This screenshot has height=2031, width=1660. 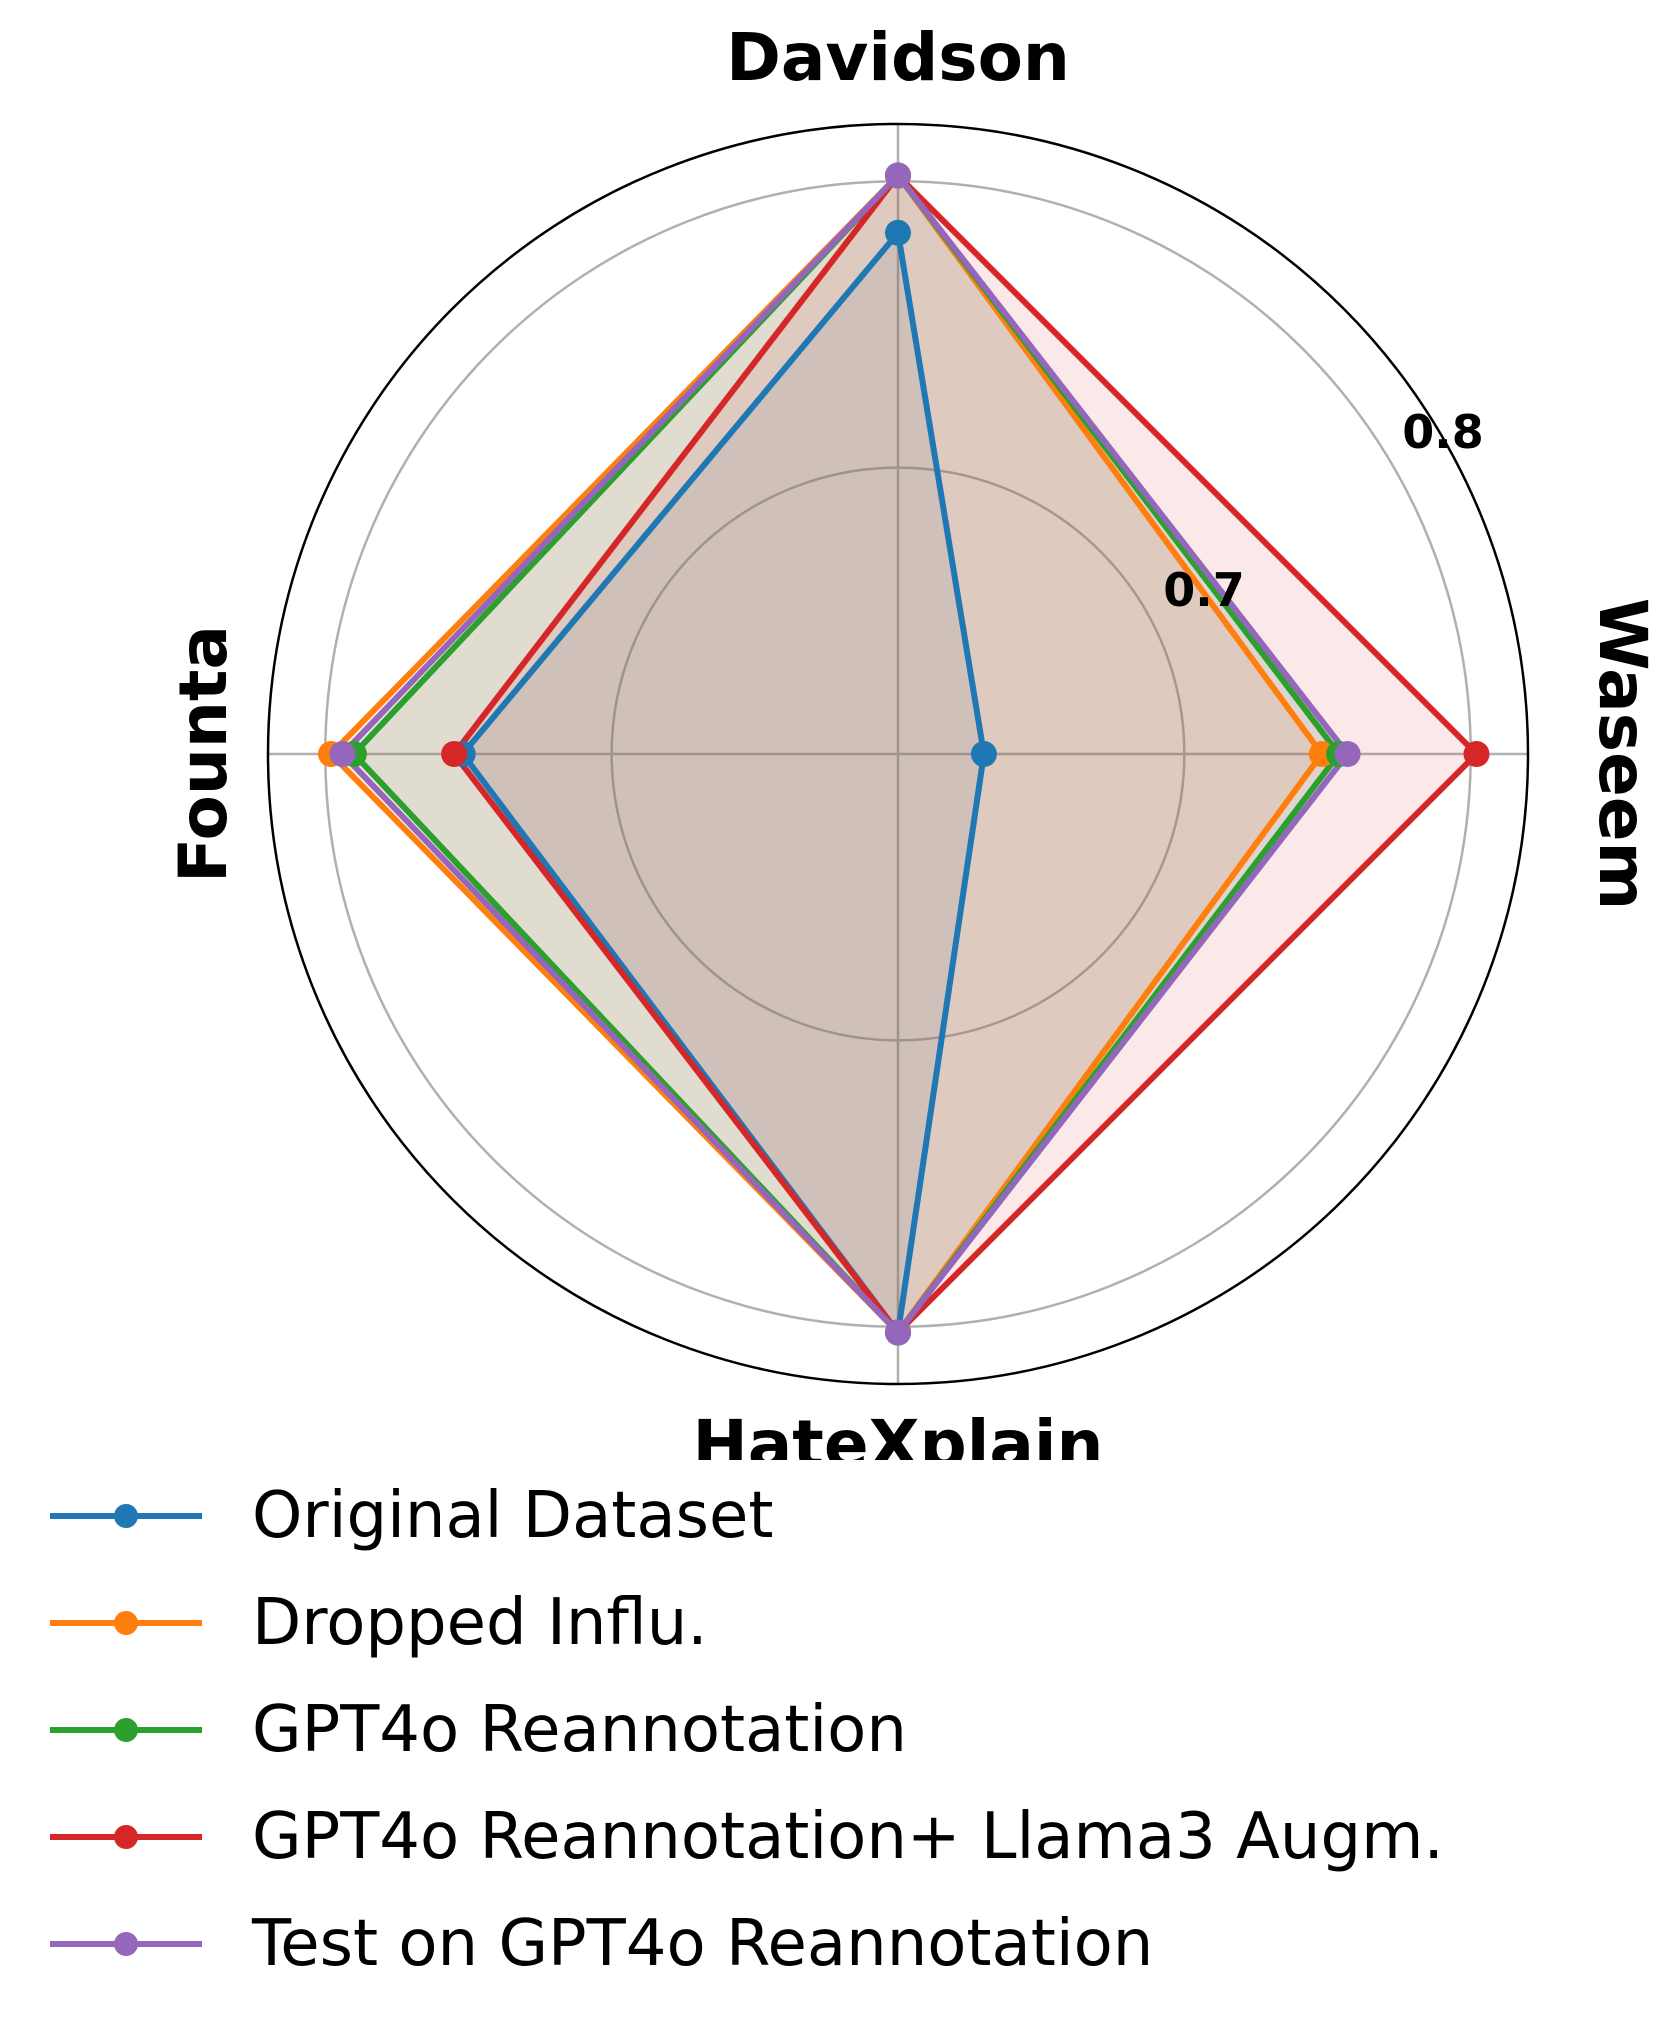 What do you see at coordinates (898, 1433) in the screenshot?
I see `axis-label-hatexplain: HateXplain` at bounding box center [898, 1433].